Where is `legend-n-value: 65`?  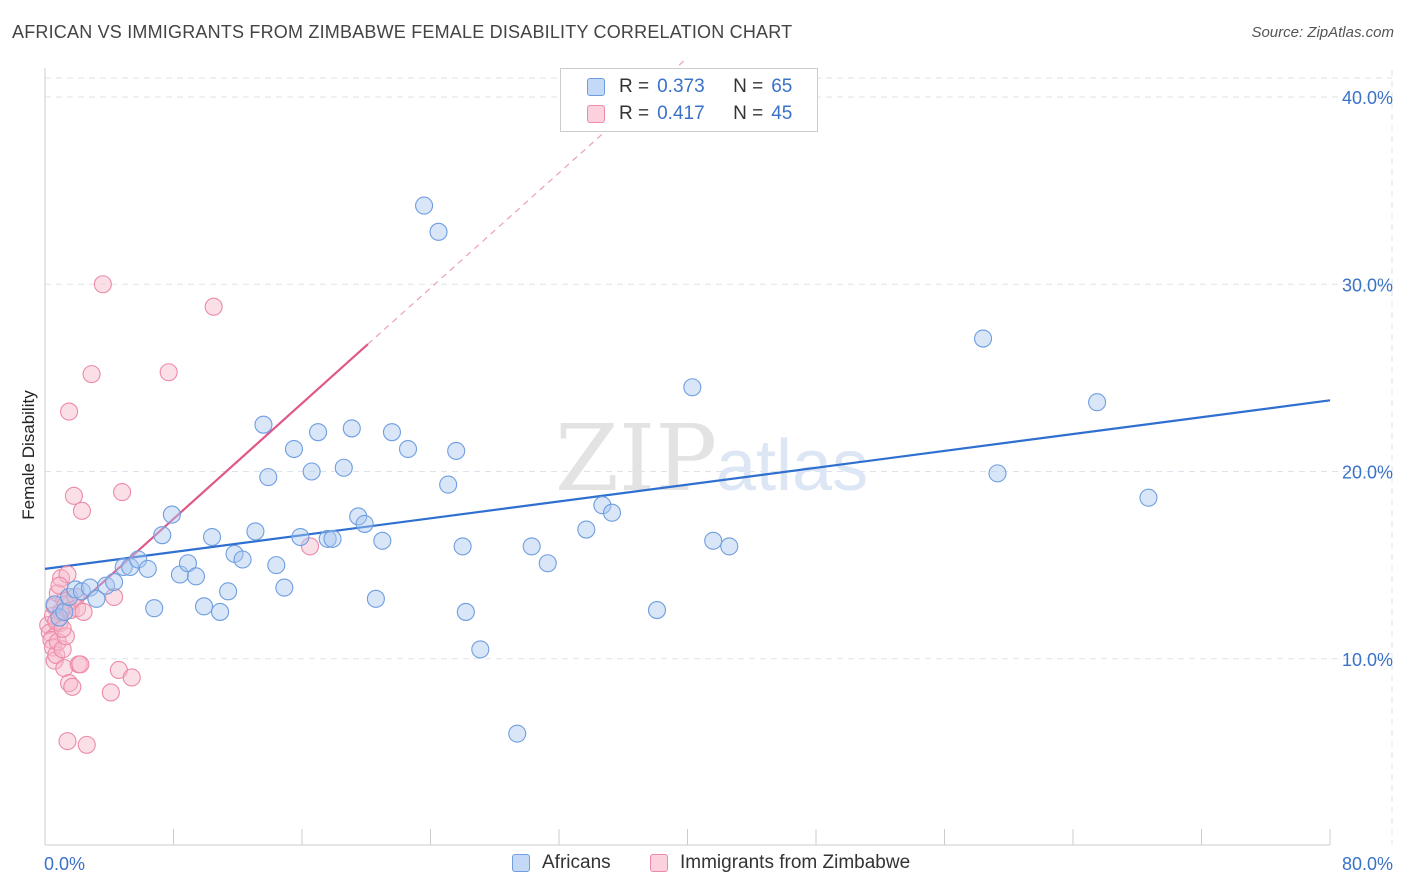 legend-n-value: 65 is located at coordinates (782, 86).